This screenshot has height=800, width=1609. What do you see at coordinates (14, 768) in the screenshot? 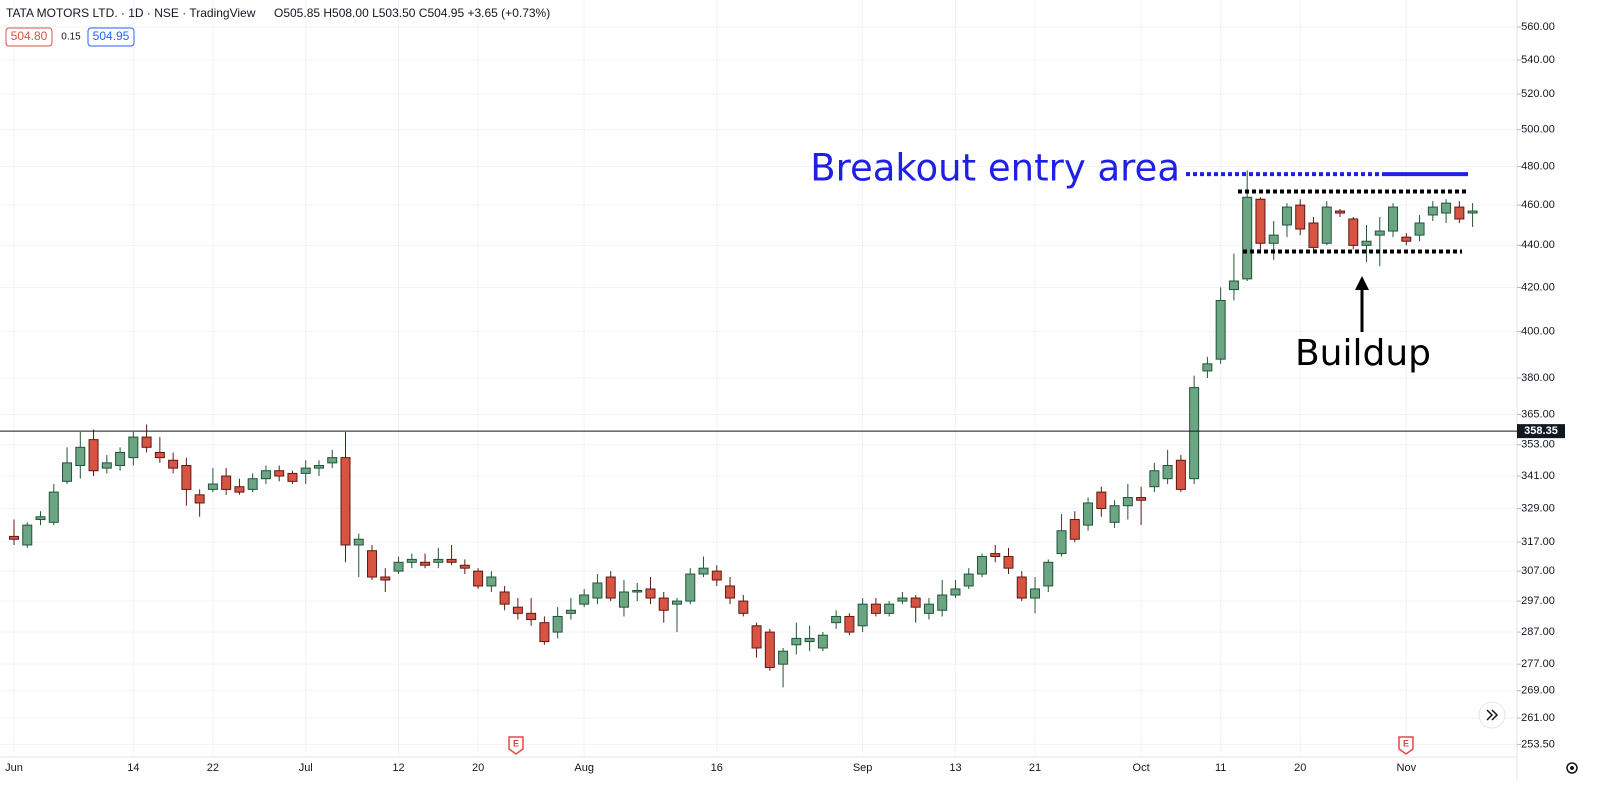
I see `x-tick-label: Jun` at bounding box center [14, 768].